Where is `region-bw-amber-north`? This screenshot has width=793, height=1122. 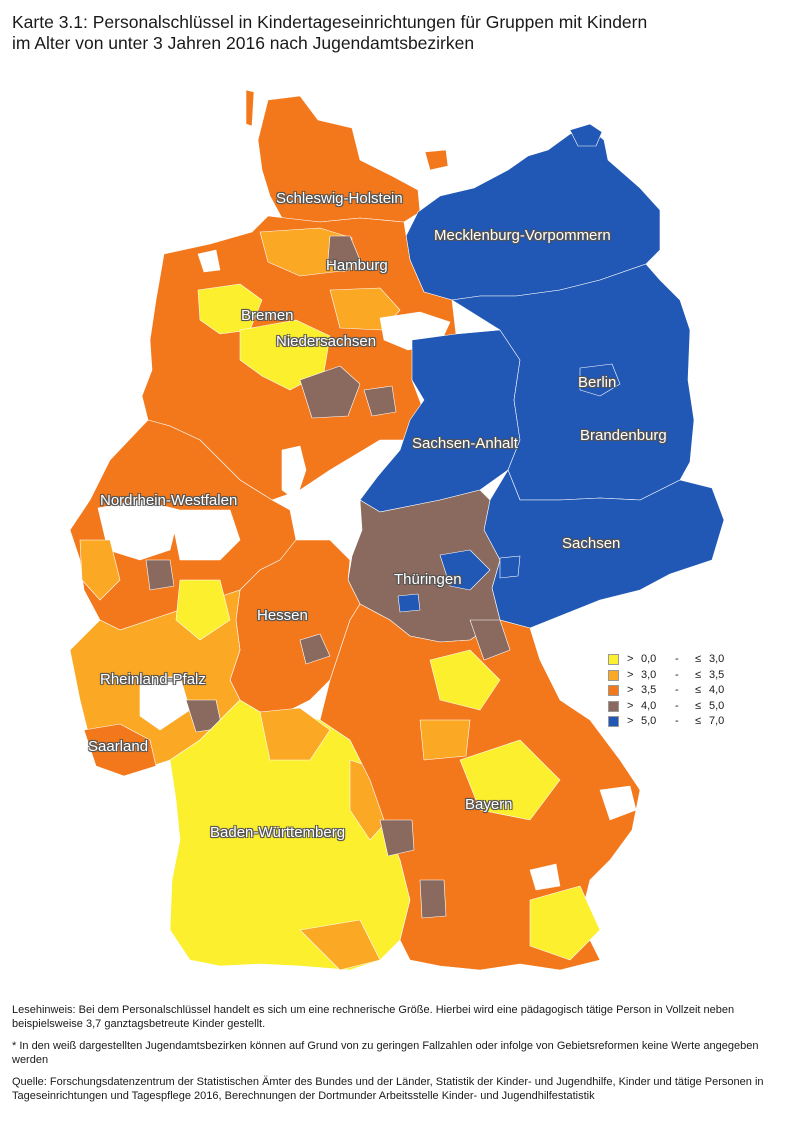 region-bw-amber-north is located at coordinates (295, 734).